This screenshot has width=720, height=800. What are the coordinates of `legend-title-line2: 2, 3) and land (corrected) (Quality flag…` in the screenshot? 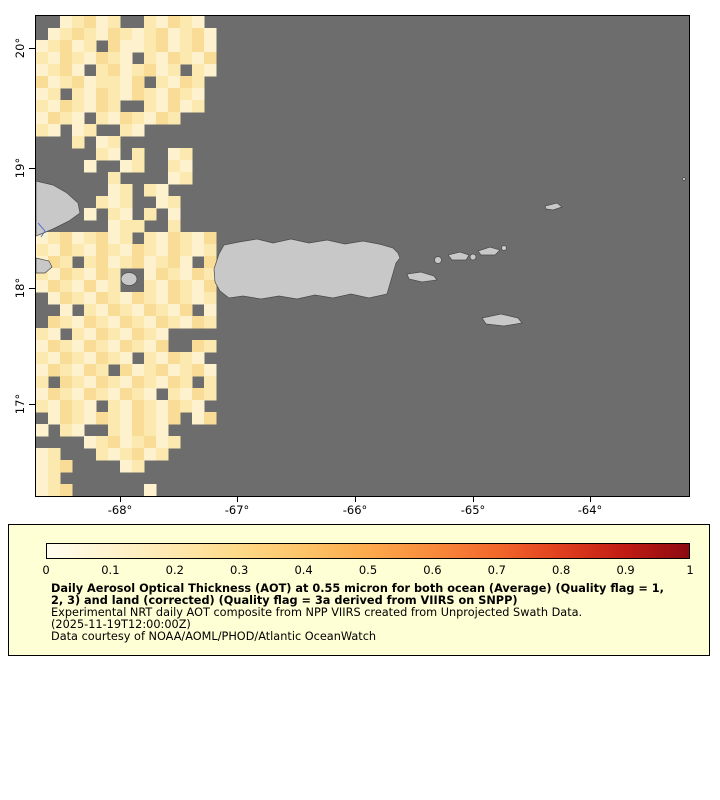 It's located at (284, 600).